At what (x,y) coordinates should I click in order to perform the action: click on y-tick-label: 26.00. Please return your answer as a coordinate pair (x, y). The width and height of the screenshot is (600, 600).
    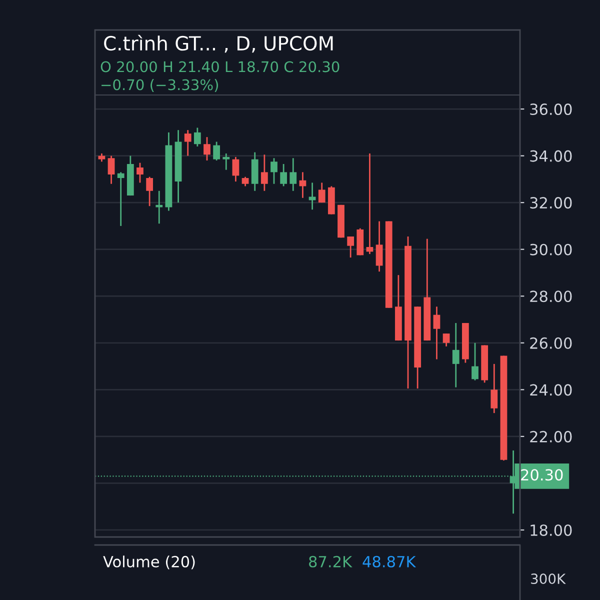
    Looking at the image, I should click on (551, 343).